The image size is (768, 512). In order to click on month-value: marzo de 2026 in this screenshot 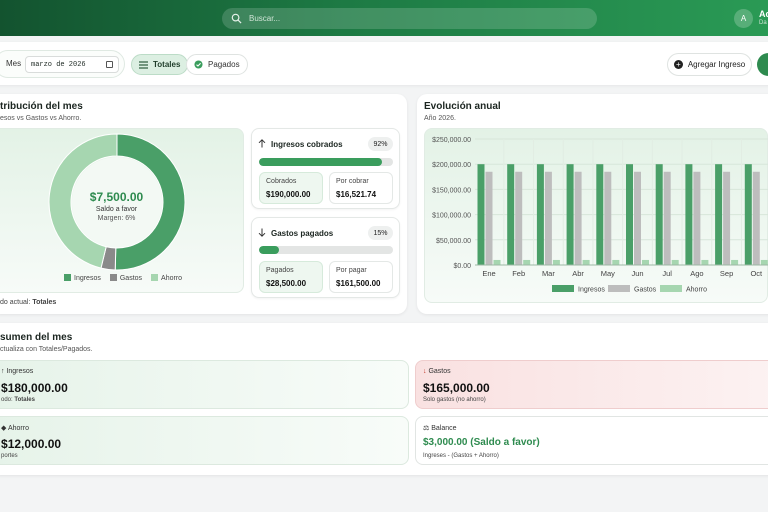, I will do `click(58, 64)`.